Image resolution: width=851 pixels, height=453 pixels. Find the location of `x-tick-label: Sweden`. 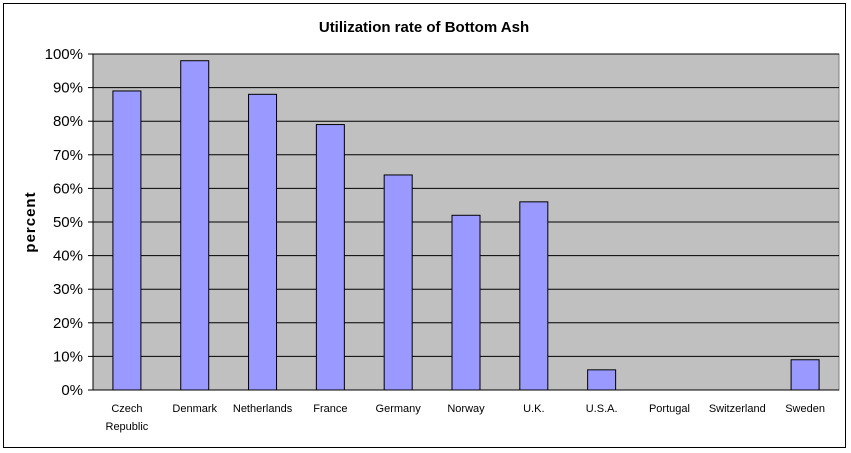

x-tick-label: Sweden is located at coordinates (805, 409).